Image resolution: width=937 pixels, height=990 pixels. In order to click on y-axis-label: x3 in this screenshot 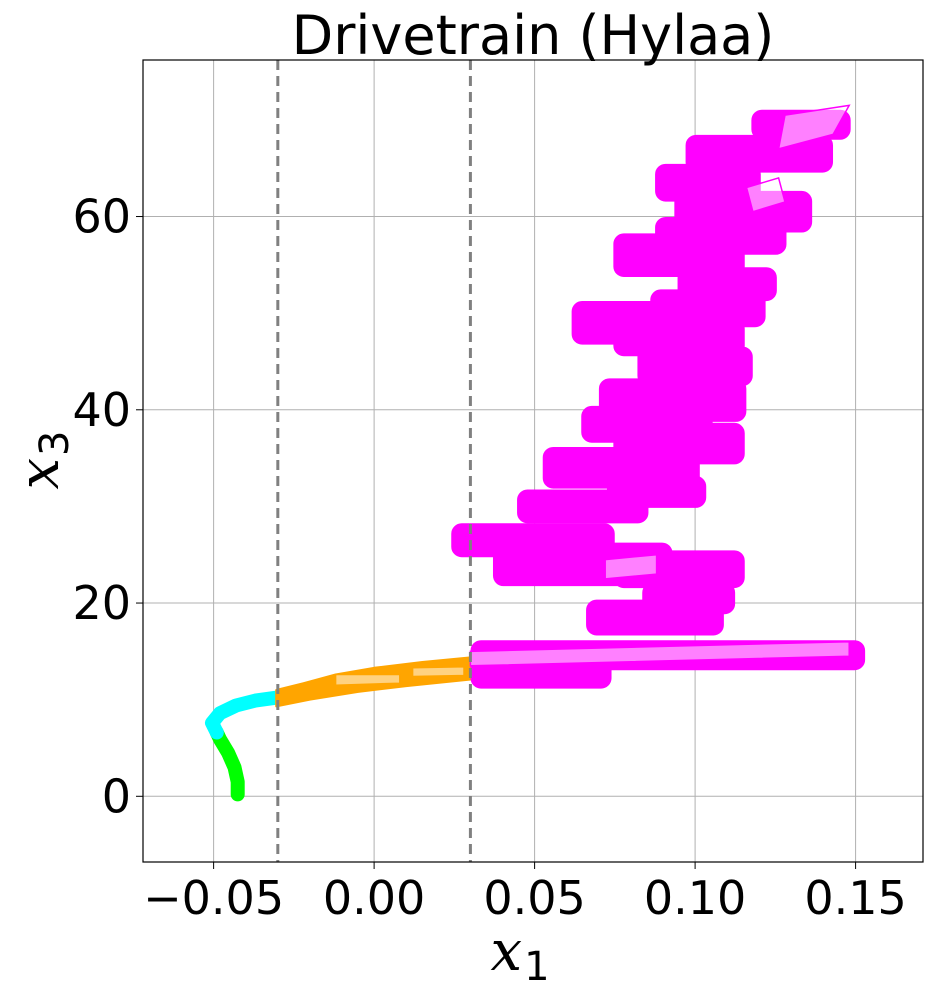, I will do `click(42, 459)`.